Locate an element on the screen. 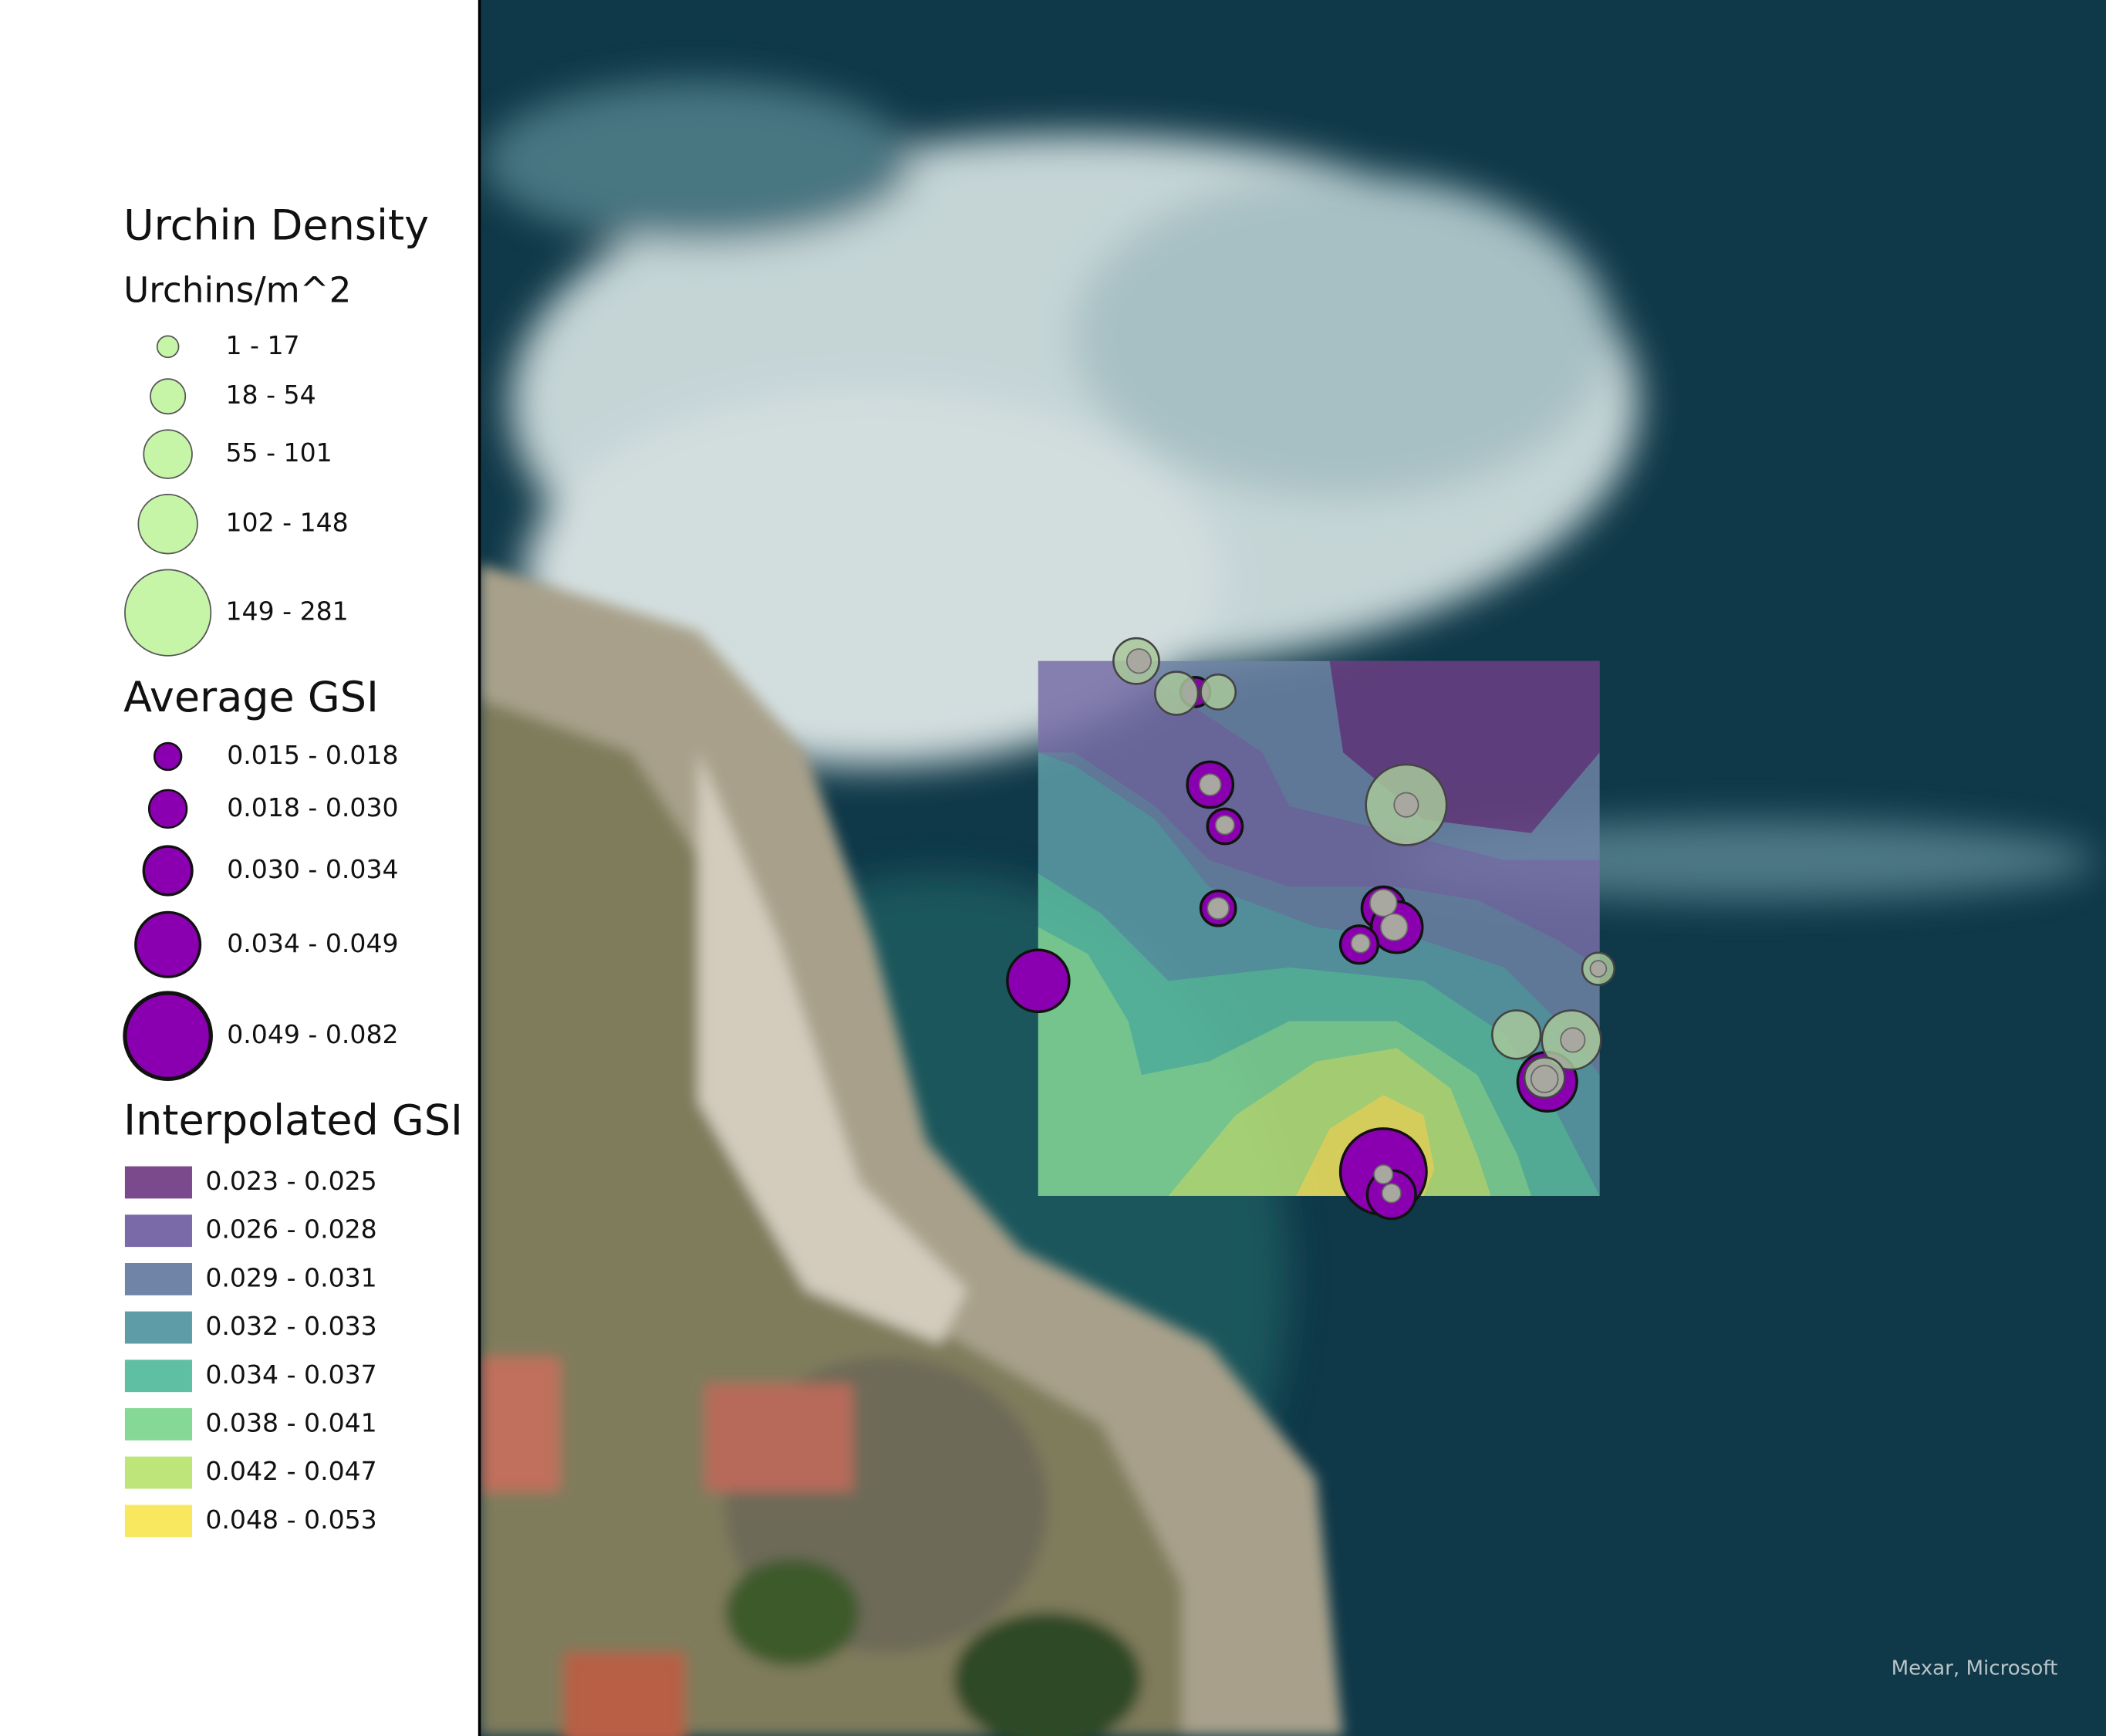  legend-label: 0.034 - 0.049 is located at coordinates (312, 943).